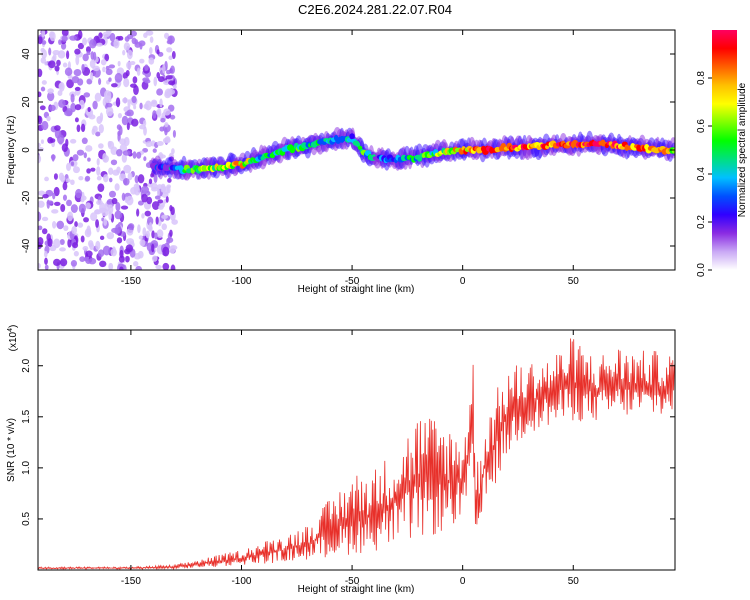 Image resolution: width=750 pixels, height=600 pixels. What do you see at coordinates (375, 9) in the screenshot?
I see `chart-title: C2E6.2024.281.22.07.R04` at bounding box center [375, 9].